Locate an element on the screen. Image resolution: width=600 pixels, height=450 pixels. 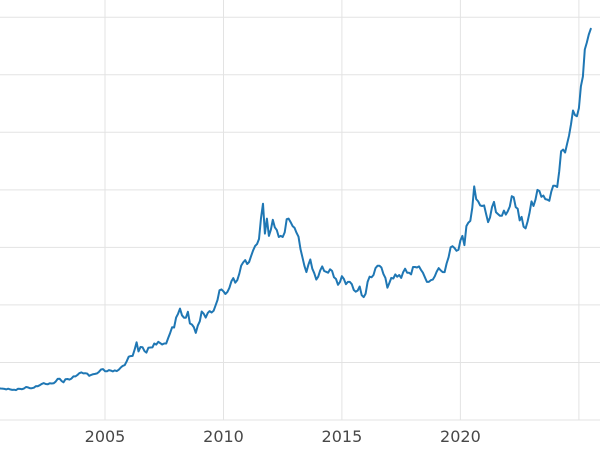
x-tick-label: 2015 is located at coordinates (342, 436).